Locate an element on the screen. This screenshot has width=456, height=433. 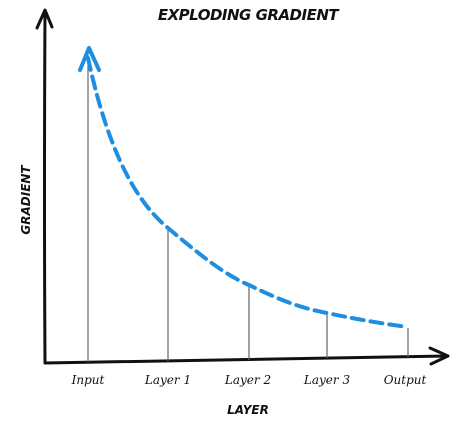
y-axis-arrow is located at coordinates (44, 19).